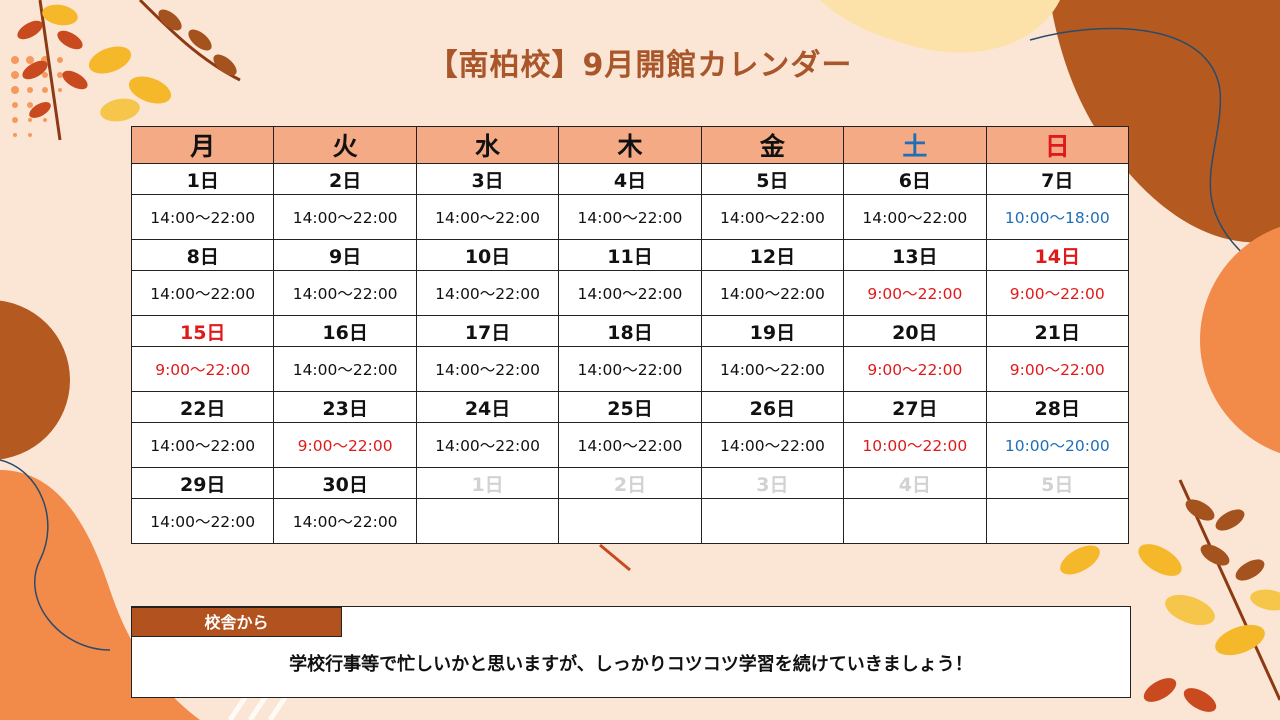 The image size is (1280, 720). Describe the element at coordinates (487, 179) in the screenshot. I see `date-cell: 3日` at that location.